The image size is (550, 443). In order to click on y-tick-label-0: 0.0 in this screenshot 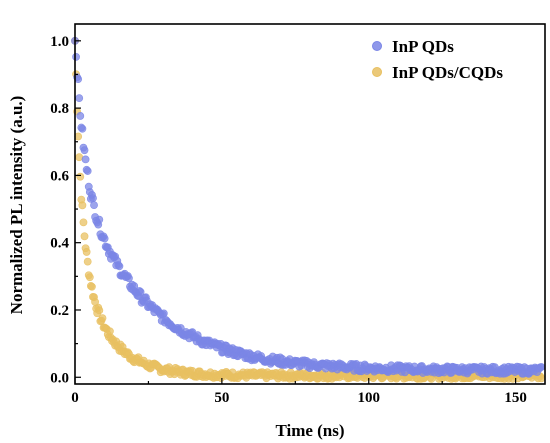, I will do `click(59, 378)`.